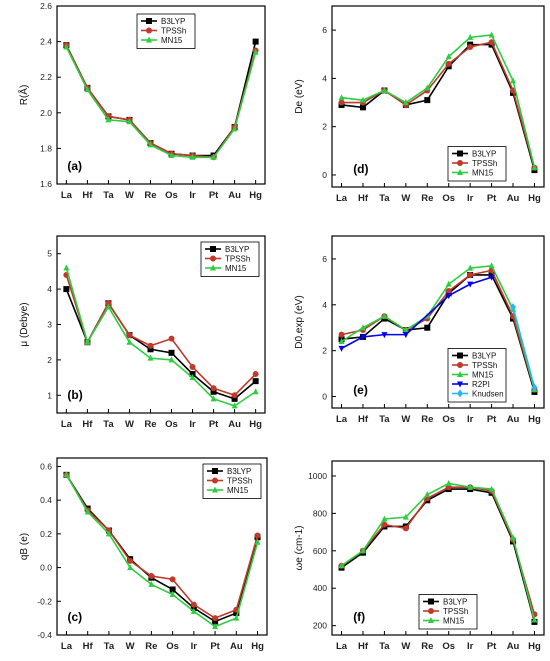 The image size is (550, 661). I want to click on panel-label: (b), so click(74, 395).